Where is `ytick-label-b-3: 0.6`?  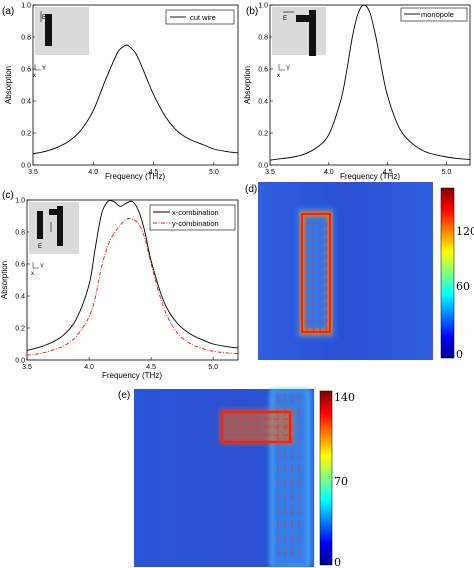 ytick-label-b-3: 0.6 is located at coordinates (263, 70).